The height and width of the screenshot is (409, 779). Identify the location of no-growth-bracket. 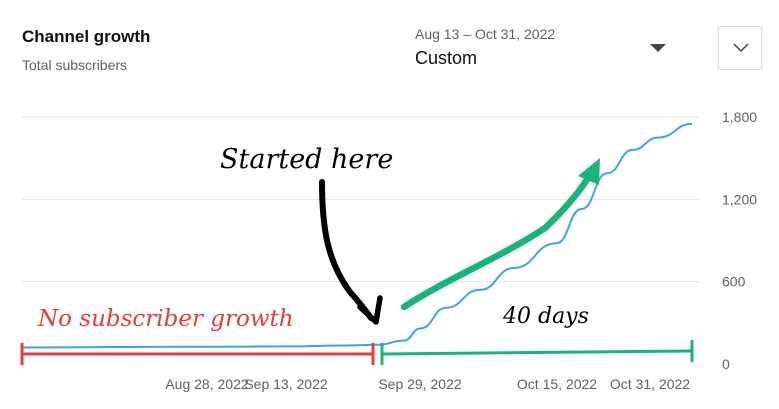
(197, 354).